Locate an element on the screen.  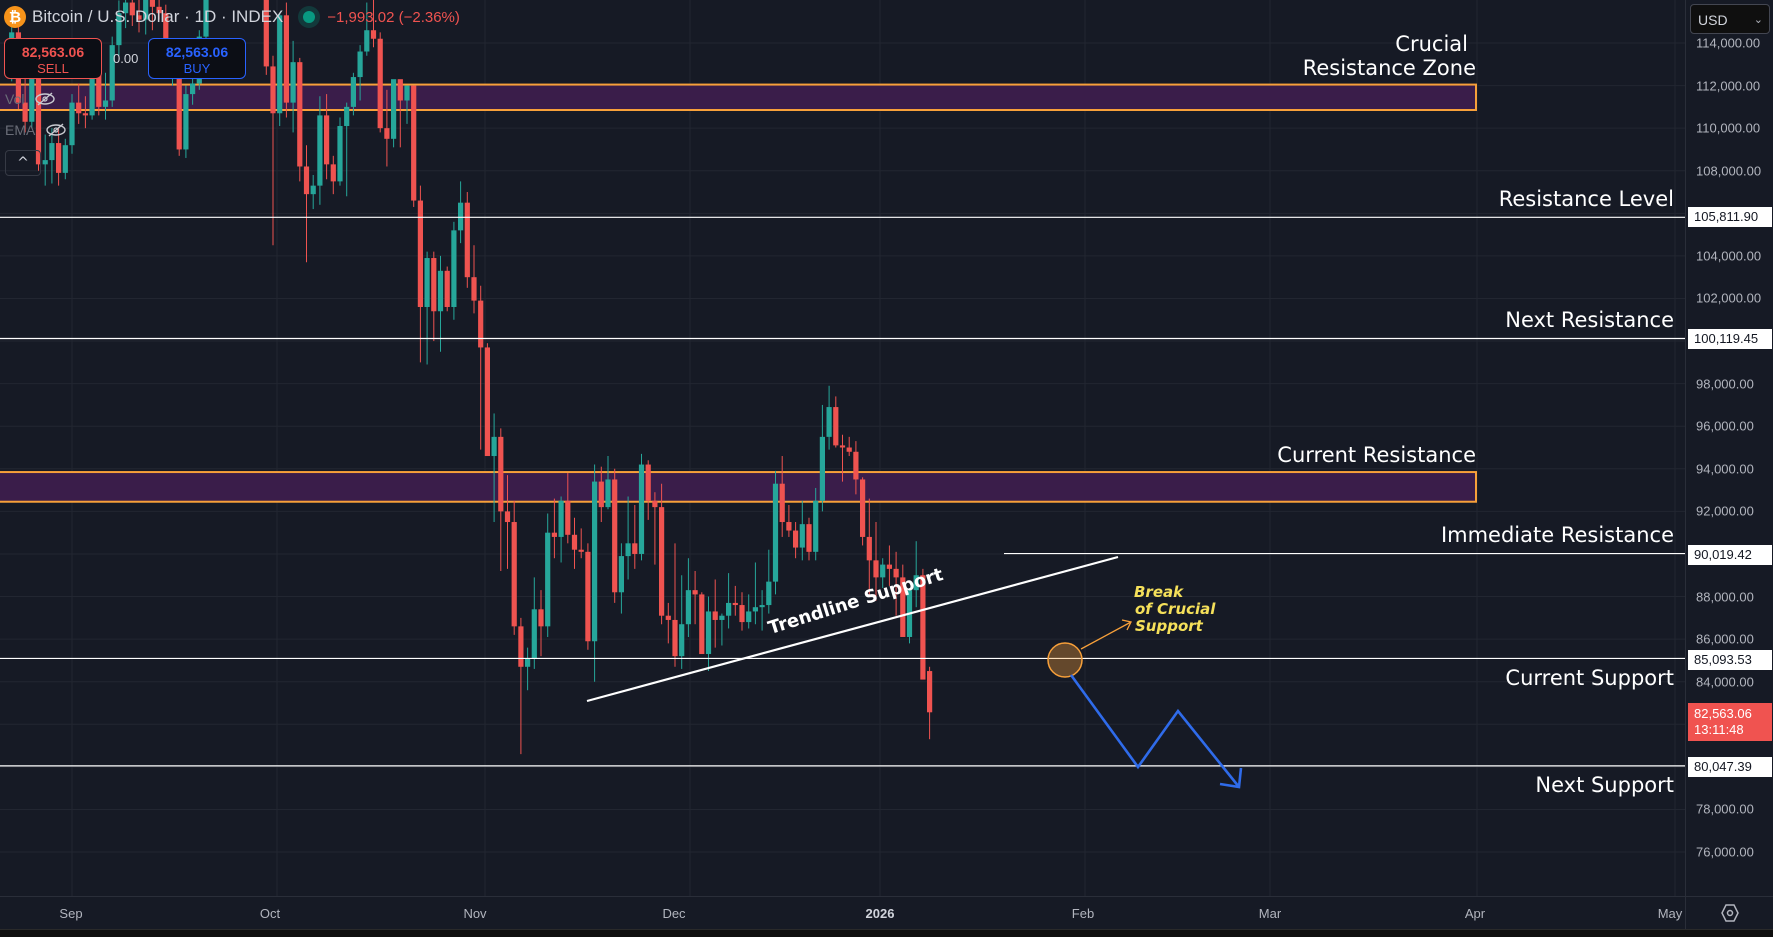
time-label-dec: Dec is located at coordinates (674, 913).